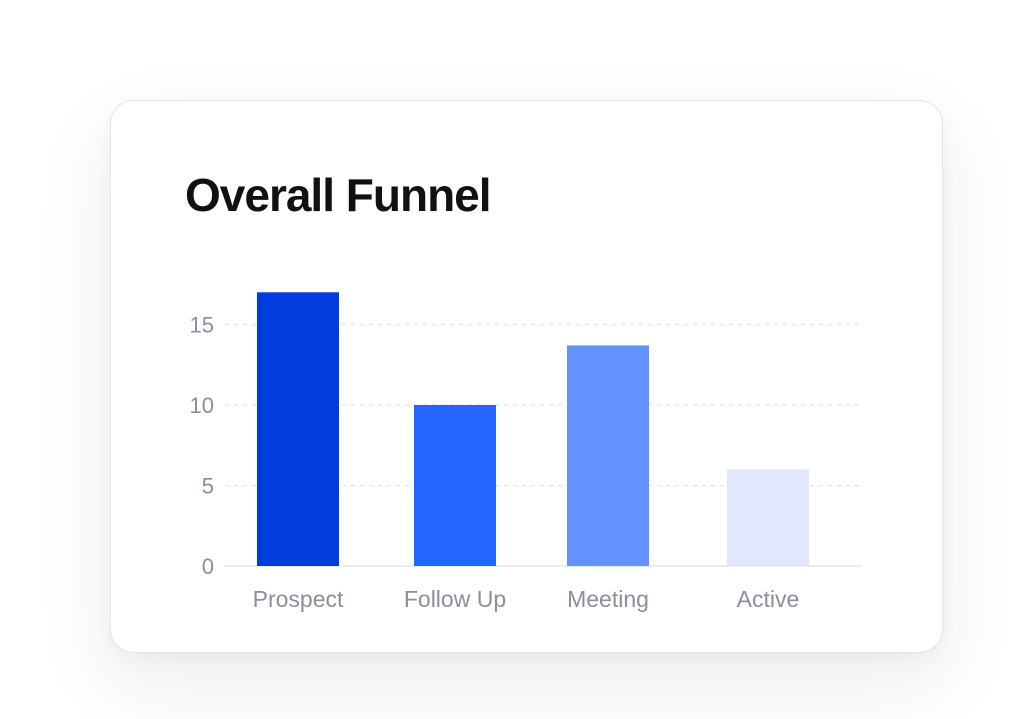  Describe the element at coordinates (298, 599) in the screenshot. I see `x-tick-label: Prospect` at that location.